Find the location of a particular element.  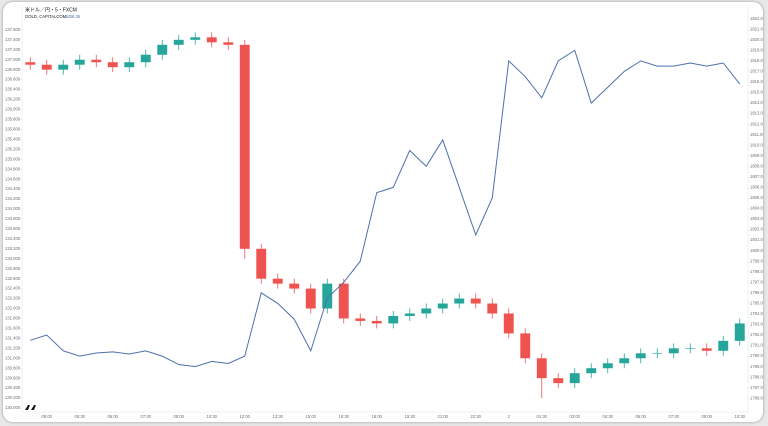

logo is located at coordinates (30, 407).